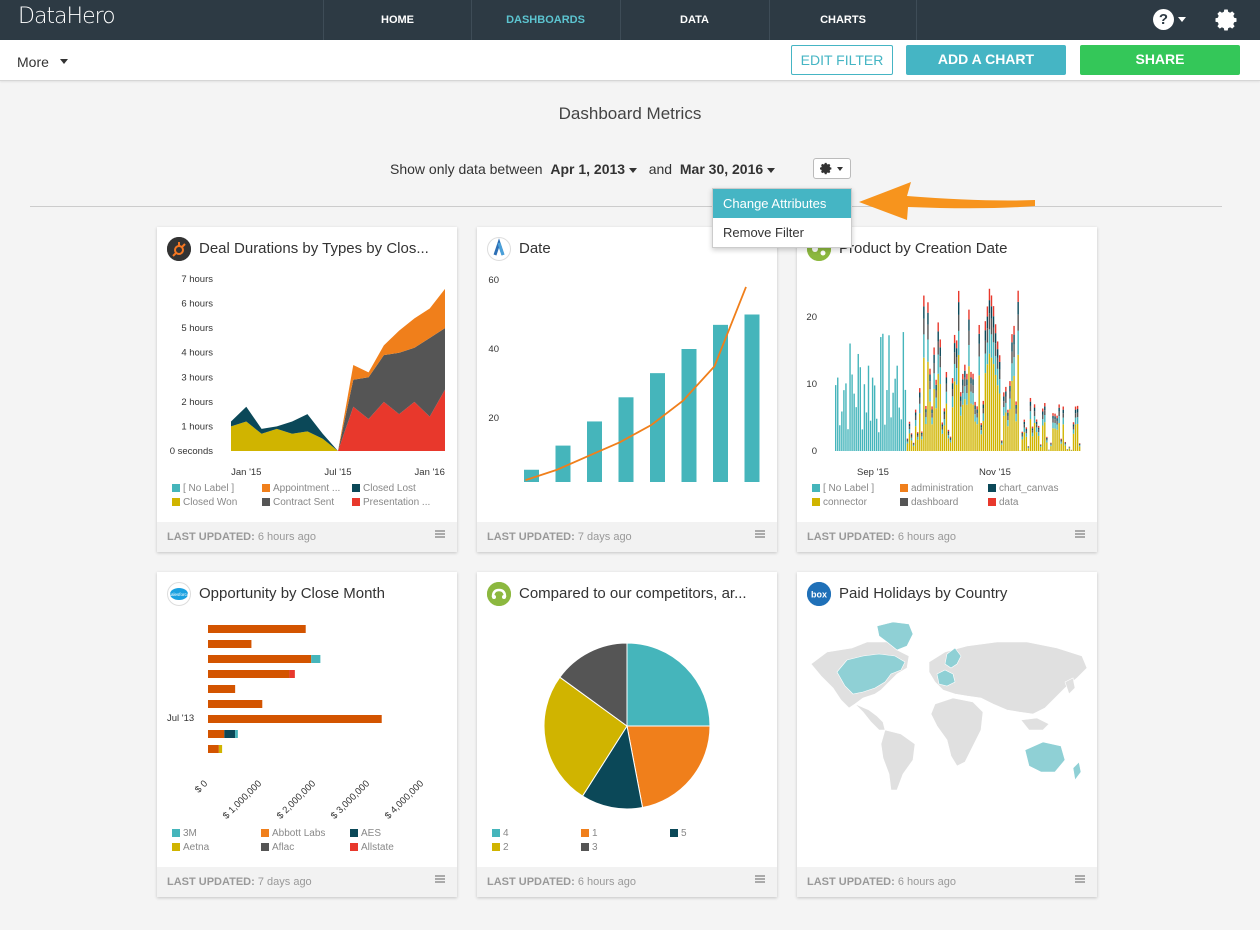 Image resolution: width=1260 pixels, height=930 pixels. What do you see at coordinates (694, 20) in the screenshot?
I see `nav-tab-data: DATA` at bounding box center [694, 20].